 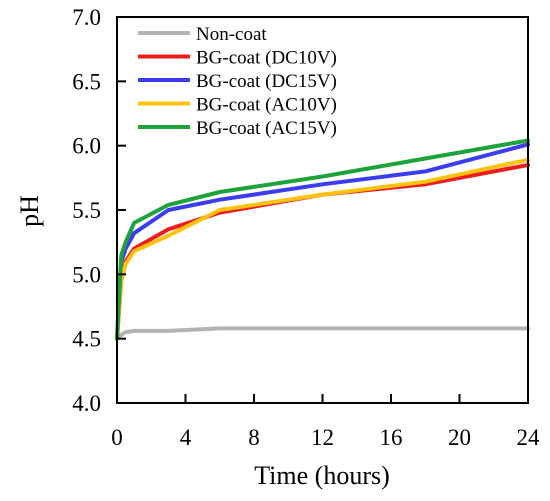 What do you see at coordinates (325, 422) in the screenshot?
I see `x-ticks: 0 4 8 12 16 20 24` at bounding box center [325, 422].